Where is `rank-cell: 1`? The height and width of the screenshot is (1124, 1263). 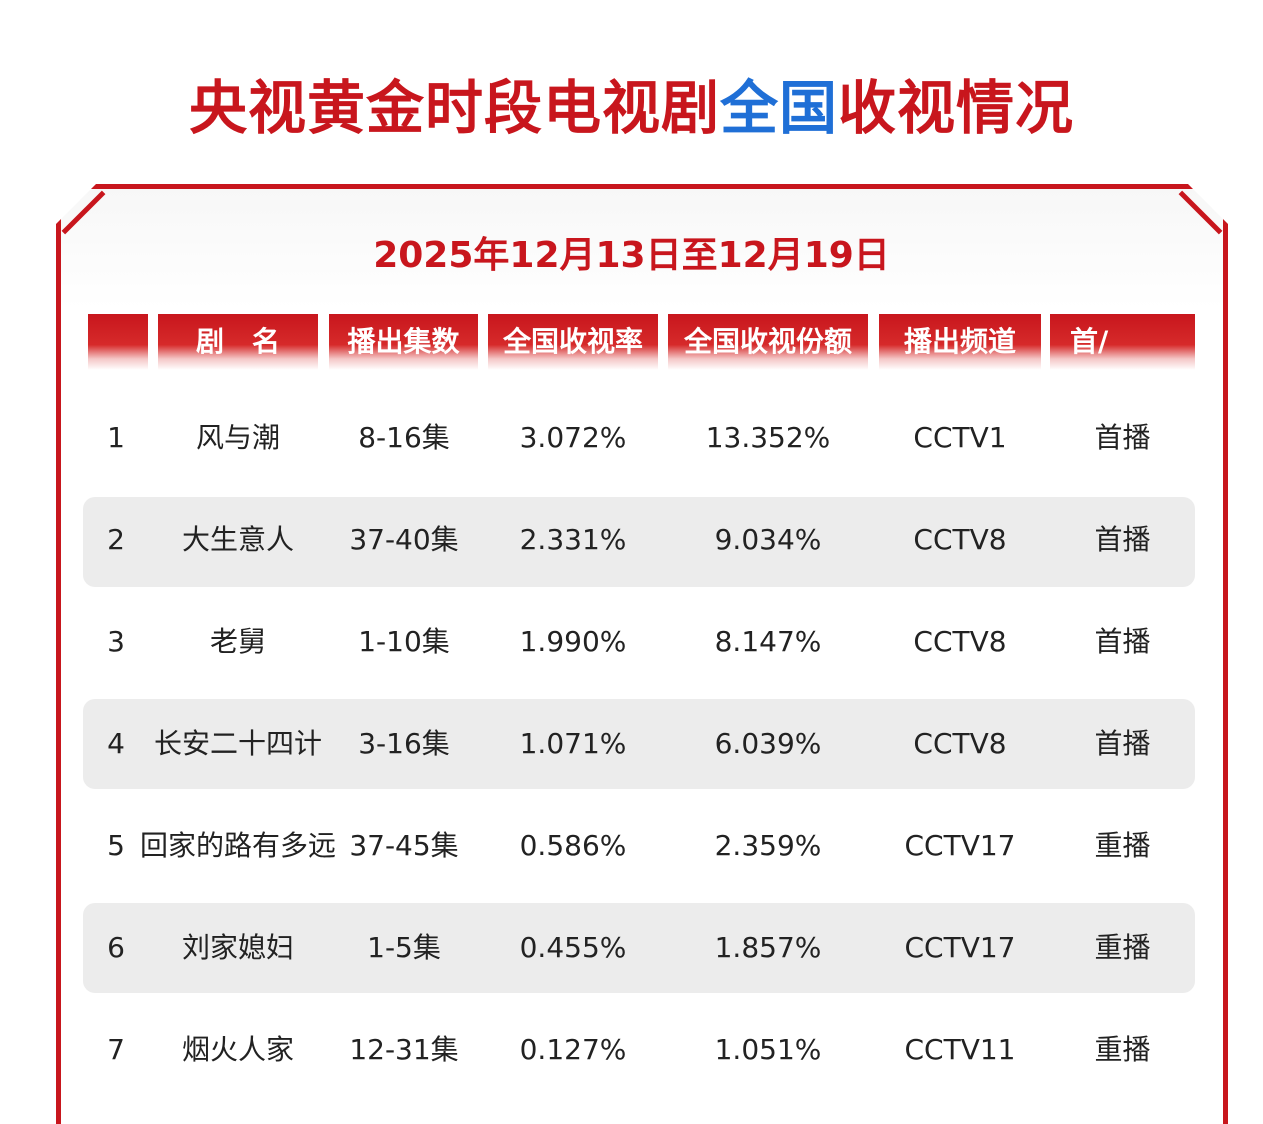 rank-cell: 1 is located at coordinates (116, 437).